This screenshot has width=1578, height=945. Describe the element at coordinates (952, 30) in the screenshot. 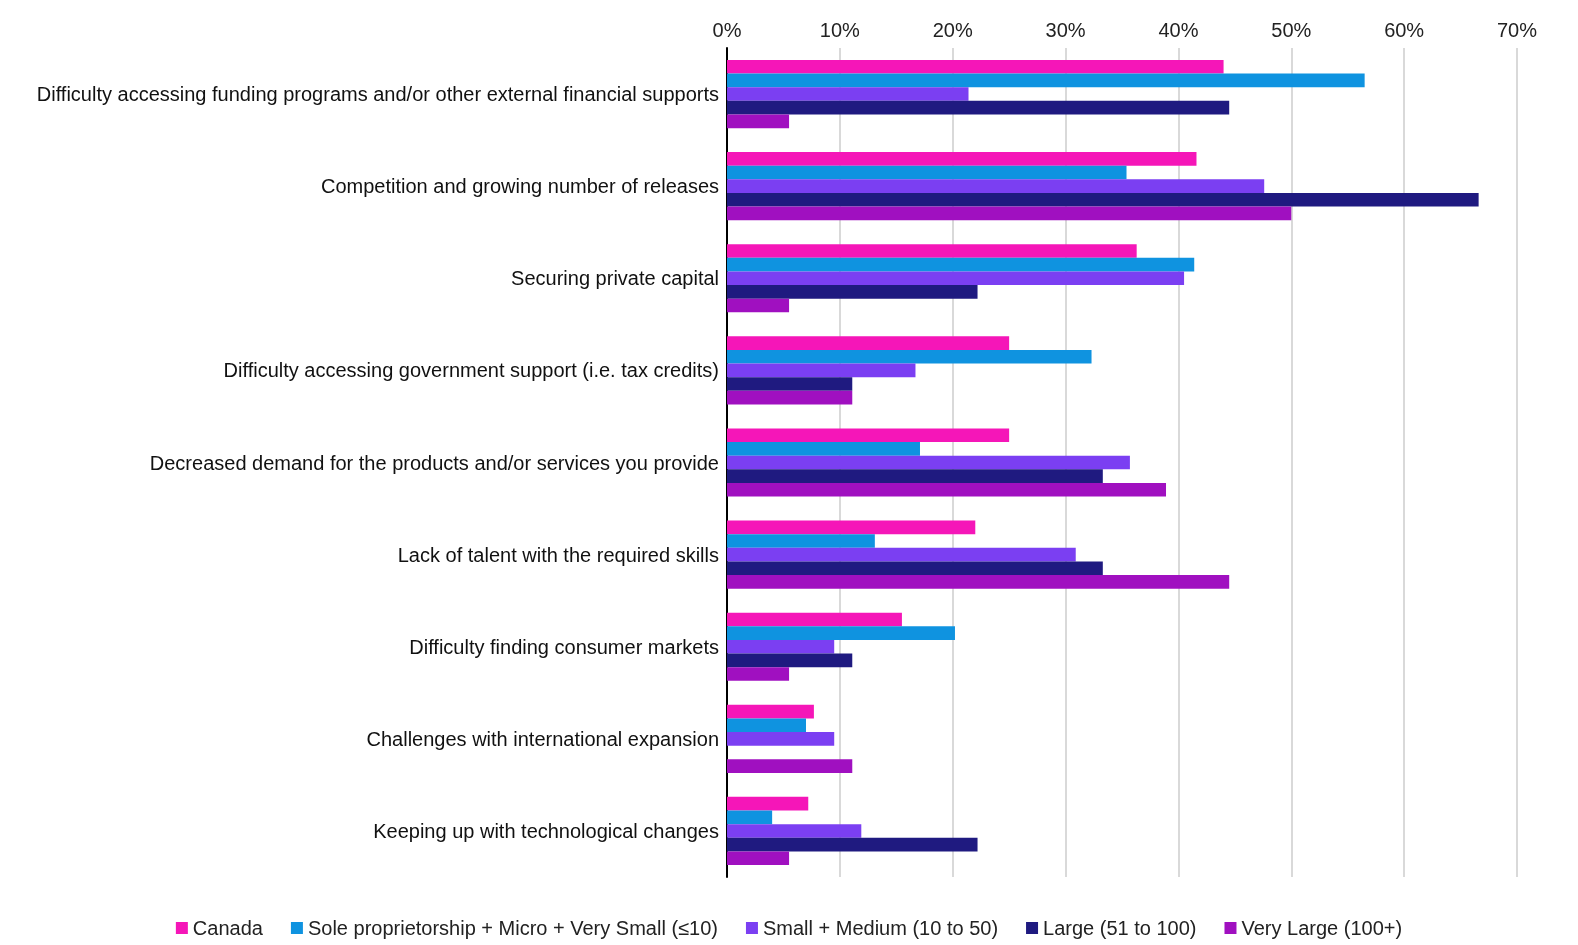

I see `x-tick-label: 20%` at that location.